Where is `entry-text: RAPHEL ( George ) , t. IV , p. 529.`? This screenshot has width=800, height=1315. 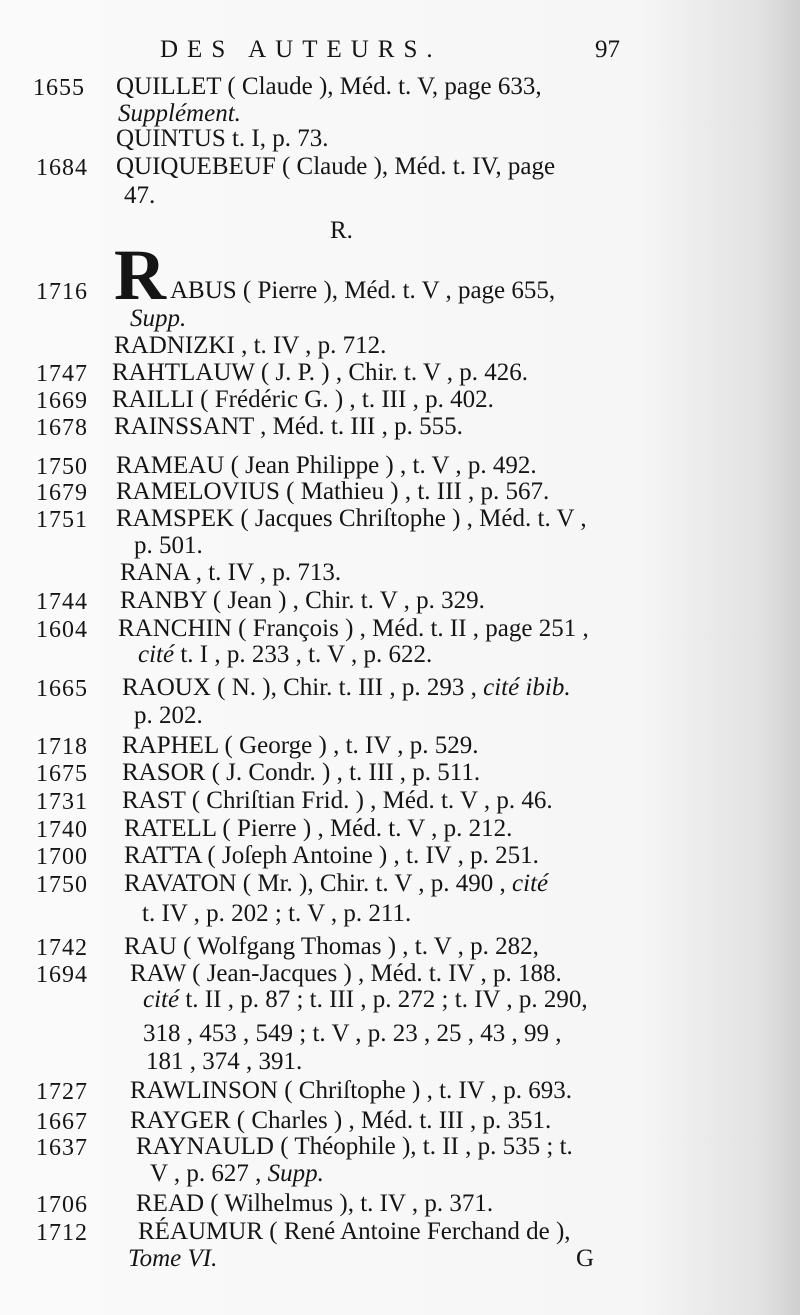 entry-text: RAPHEL ( George ) , t. IV , p. 529. is located at coordinates (300, 746).